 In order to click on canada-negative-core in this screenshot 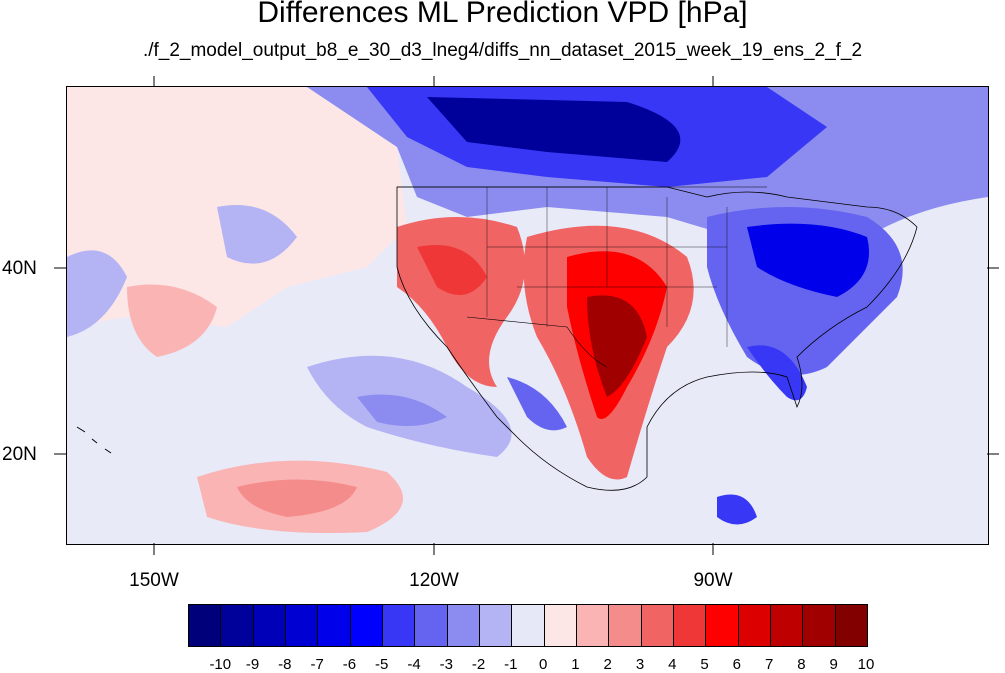, I will do `click(554, 129)`.